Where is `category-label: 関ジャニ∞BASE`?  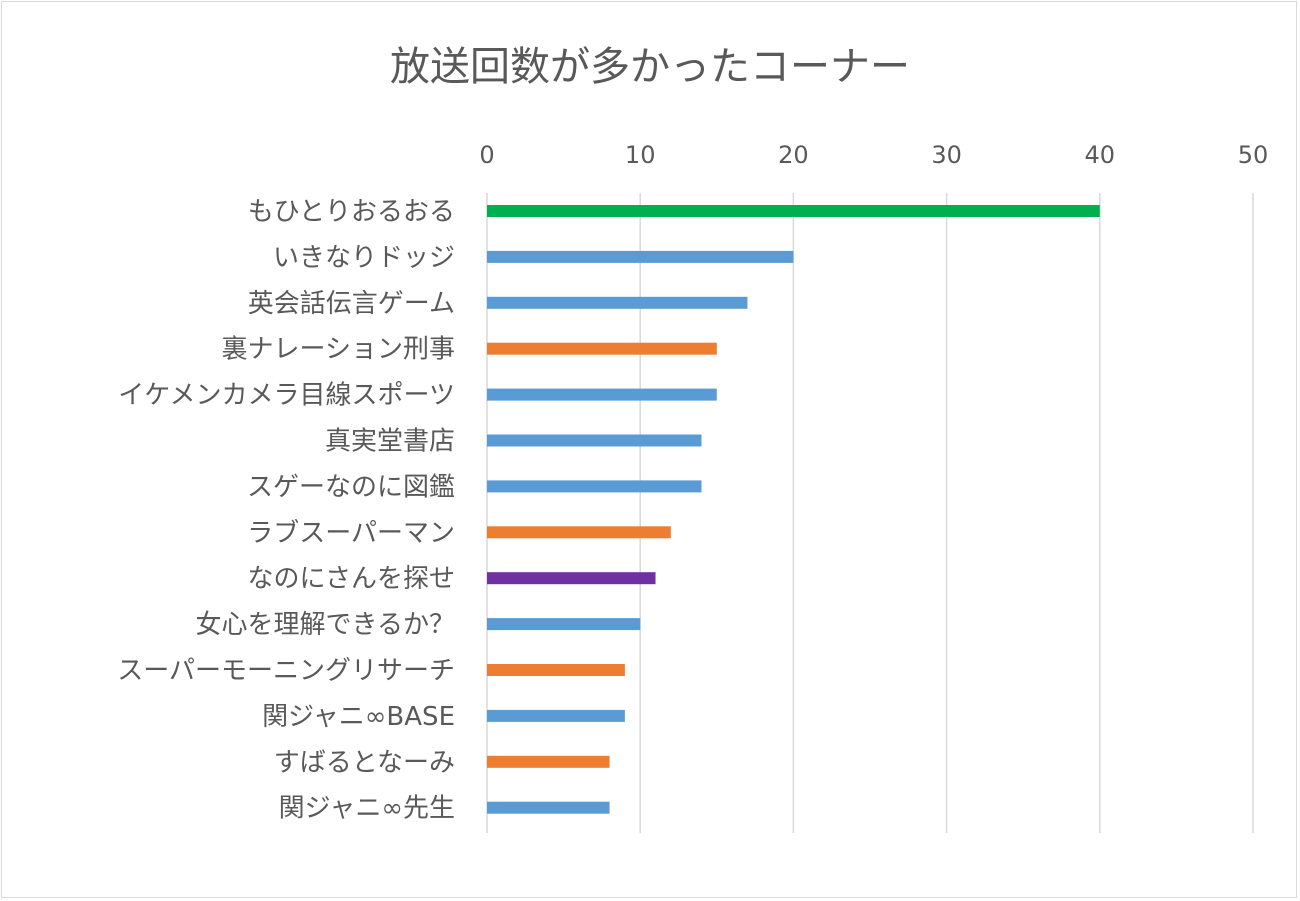
category-label: 関ジャニ∞BASE is located at coordinates (358, 717).